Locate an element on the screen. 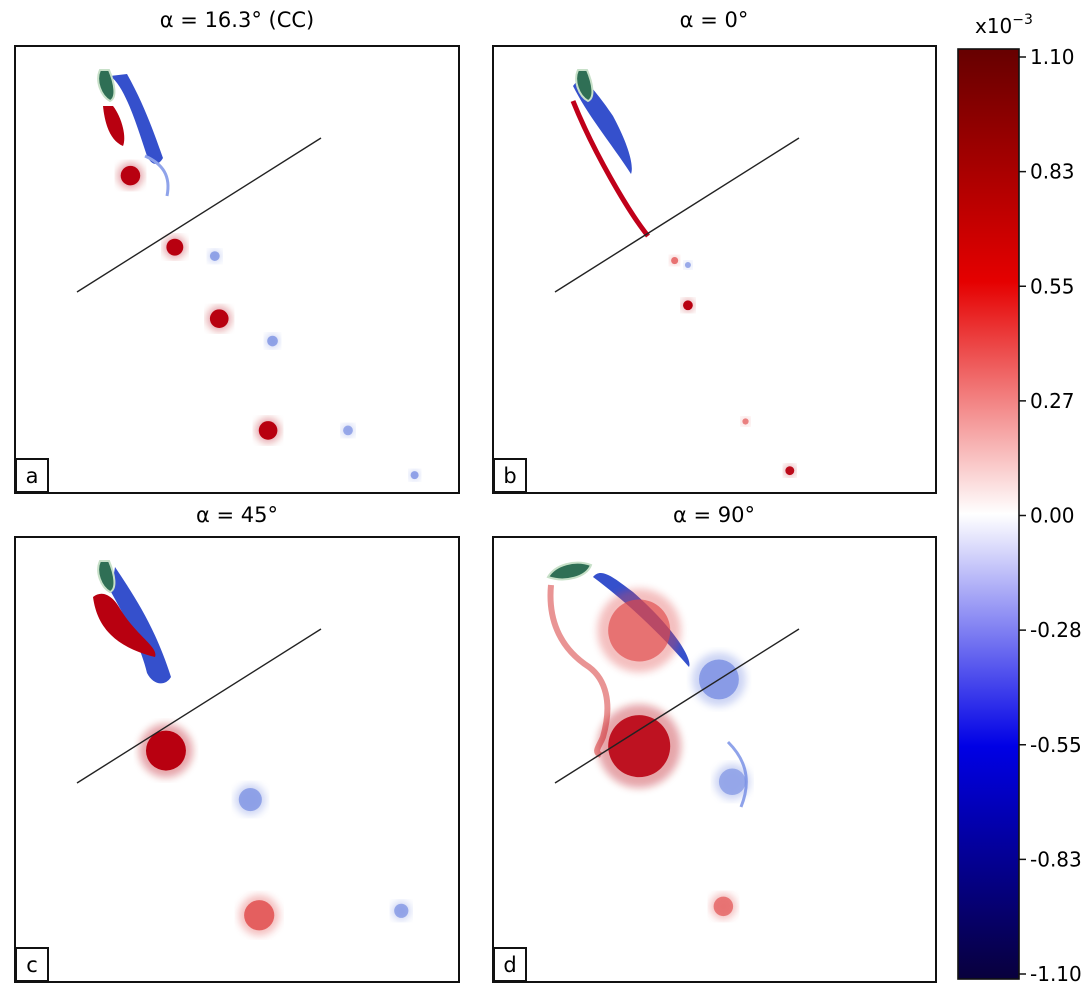 This screenshot has height=991, width=1088. colorbar is located at coordinates (988, 514).